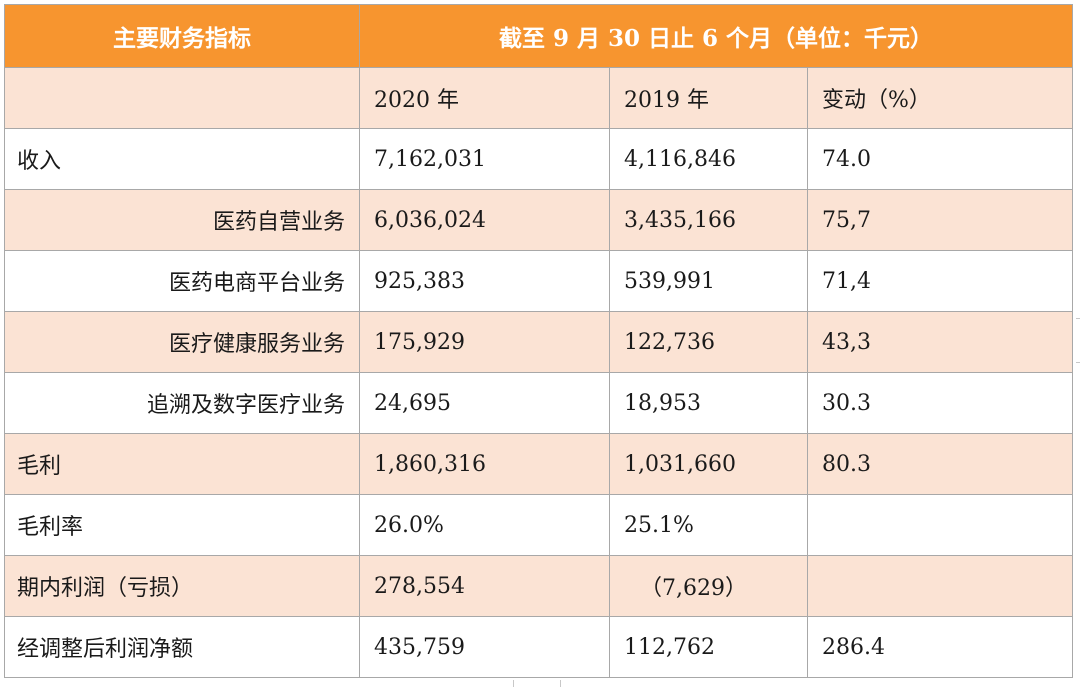 Image resolution: width=1080 pixels, height=687 pixels. I want to click on value-2020: 435,759, so click(484, 647).